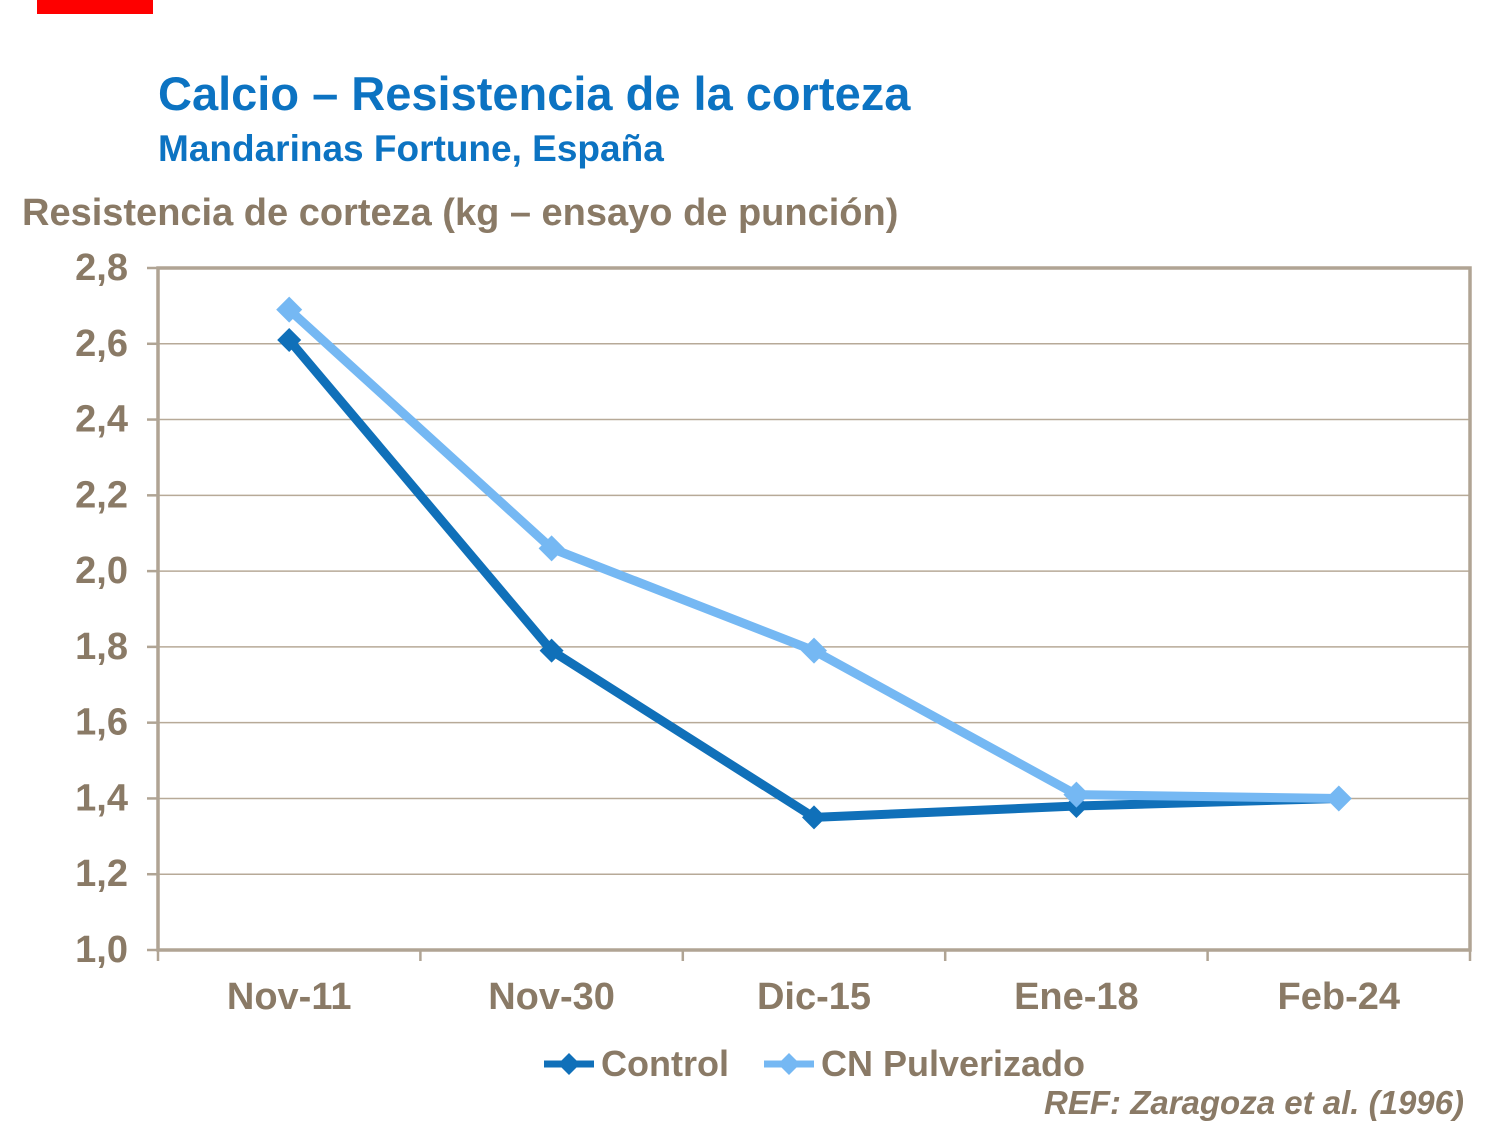 The height and width of the screenshot is (1125, 1500). Describe the element at coordinates (101, 950) in the screenshot. I see `y-axis-tick-label: 1,0` at that location.